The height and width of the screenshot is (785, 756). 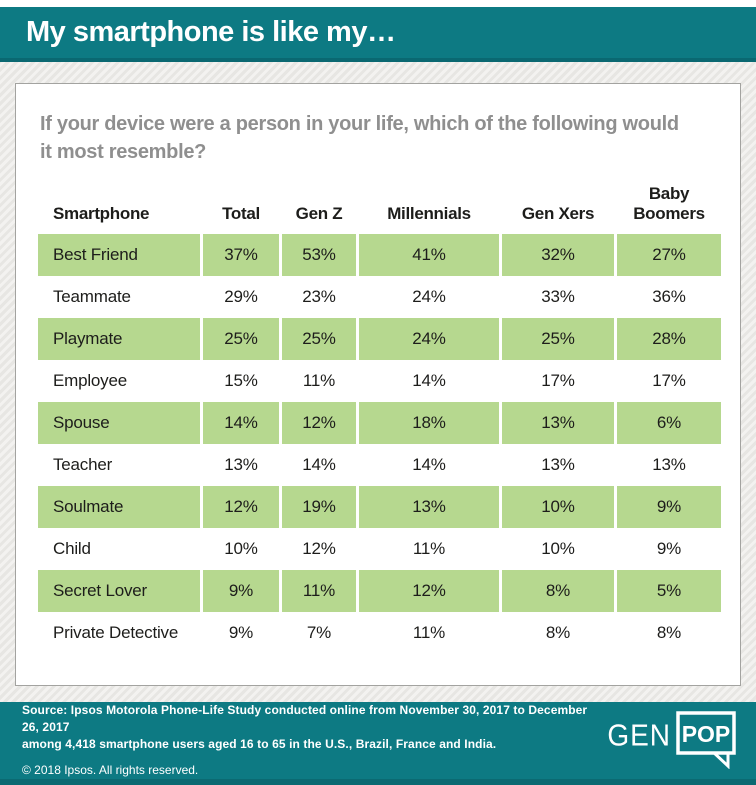 What do you see at coordinates (669, 297) in the screenshot?
I see `row-value: 36%` at bounding box center [669, 297].